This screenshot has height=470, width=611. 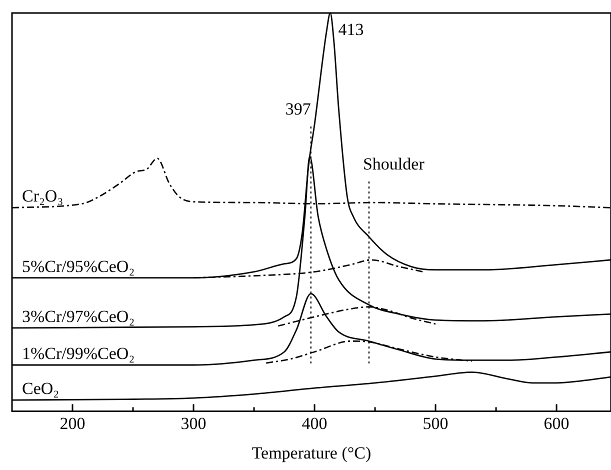 I want to click on ref-line-label: 397, so click(x=298, y=108).